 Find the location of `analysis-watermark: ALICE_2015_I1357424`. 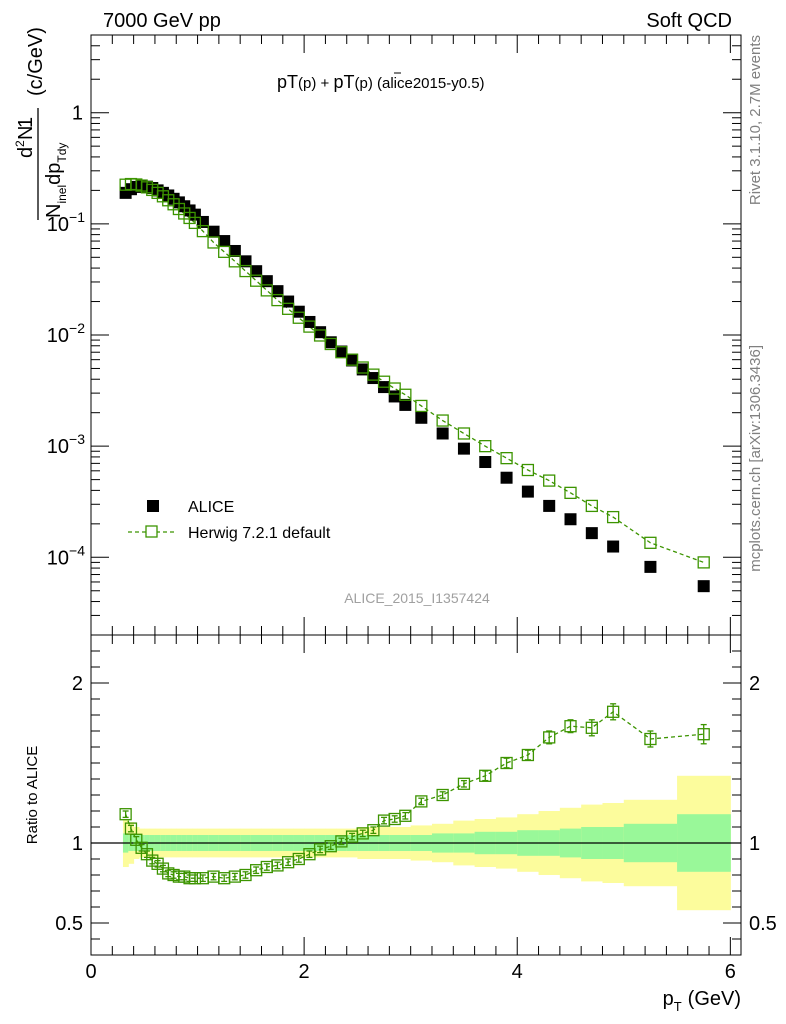

analysis-watermark: ALICE_2015_I1357424 is located at coordinates (417, 598).